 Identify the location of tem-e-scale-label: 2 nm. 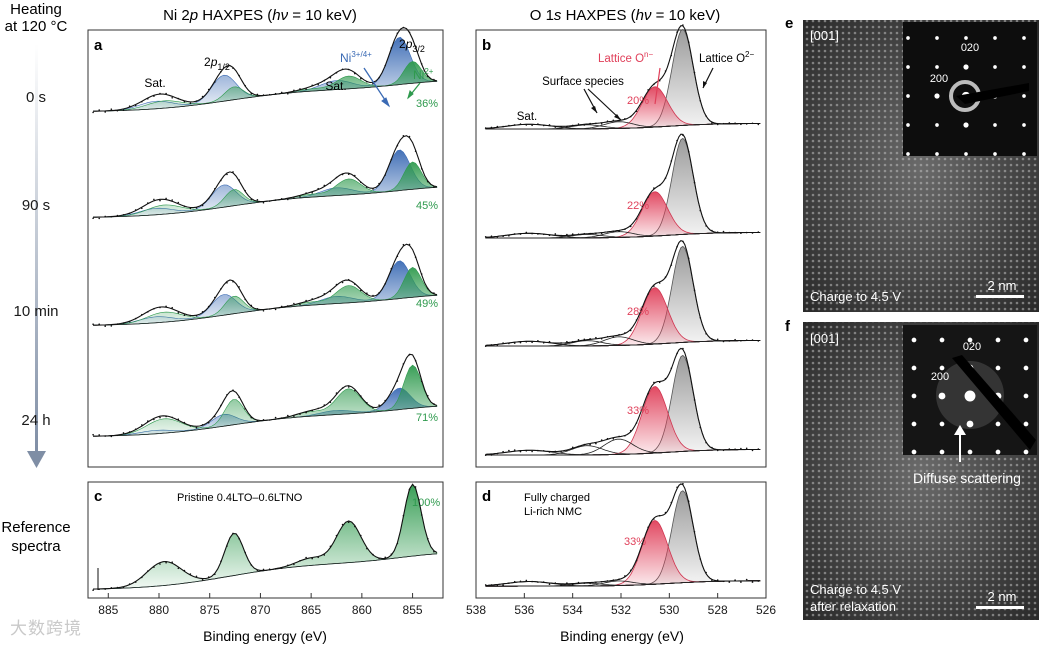
(1002, 285).